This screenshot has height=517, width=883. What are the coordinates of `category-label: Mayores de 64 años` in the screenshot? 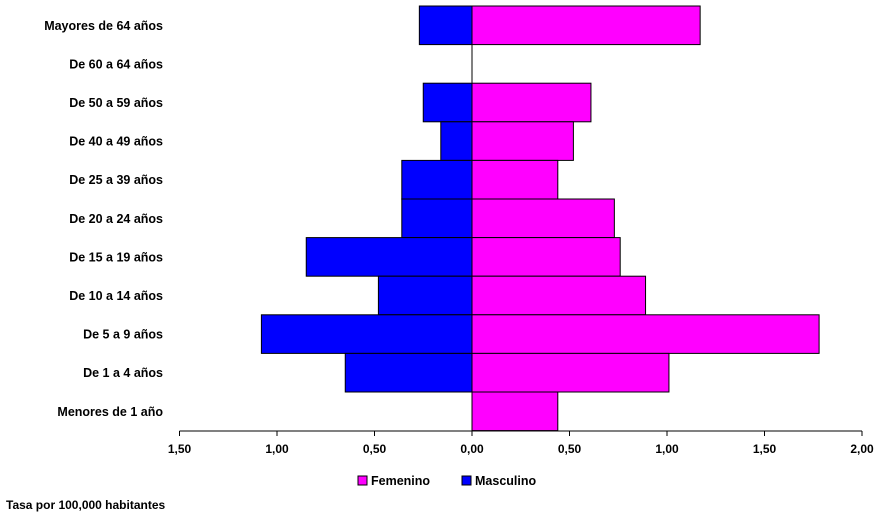 It's located at (103, 26).